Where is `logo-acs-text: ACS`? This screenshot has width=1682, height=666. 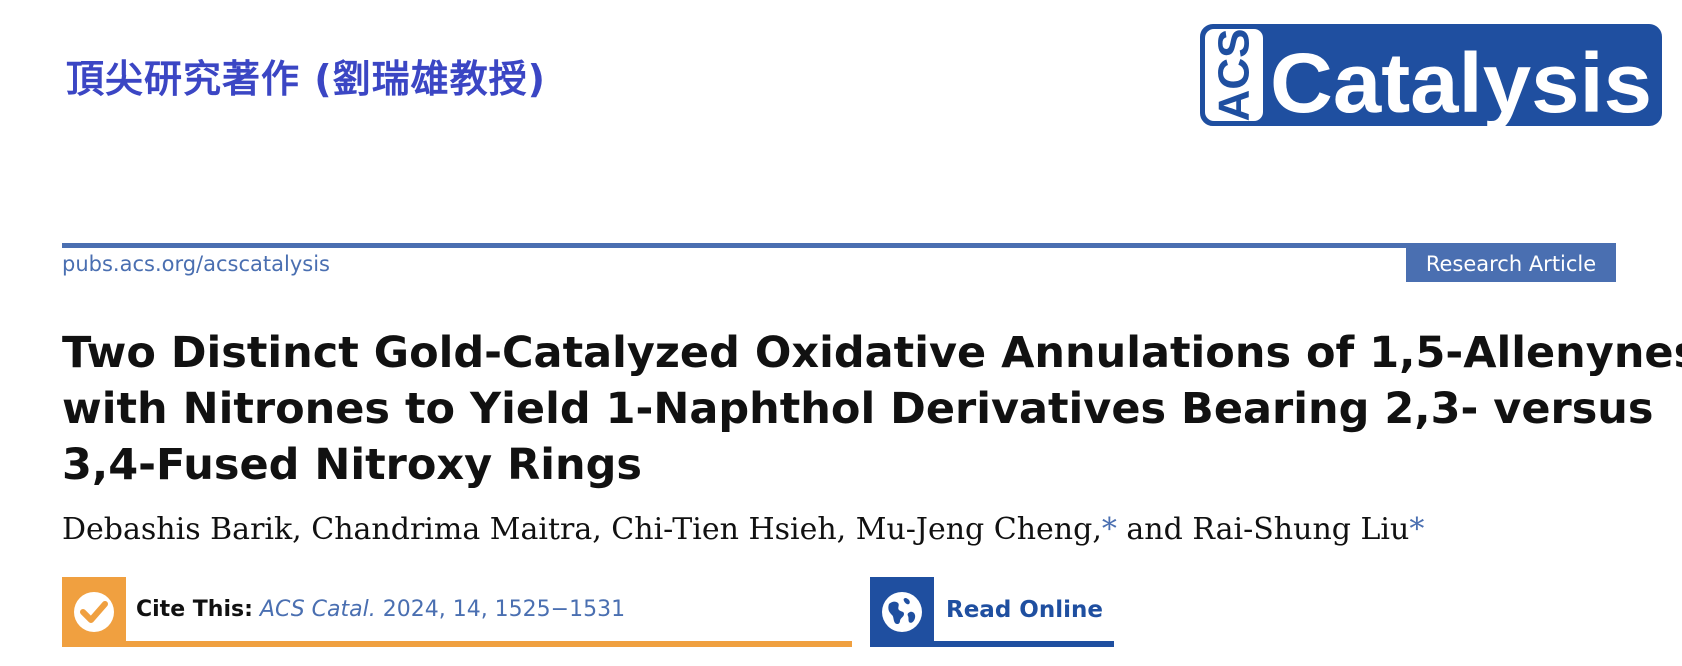
logo-acs-text: ACS is located at coordinates (1234, 75).